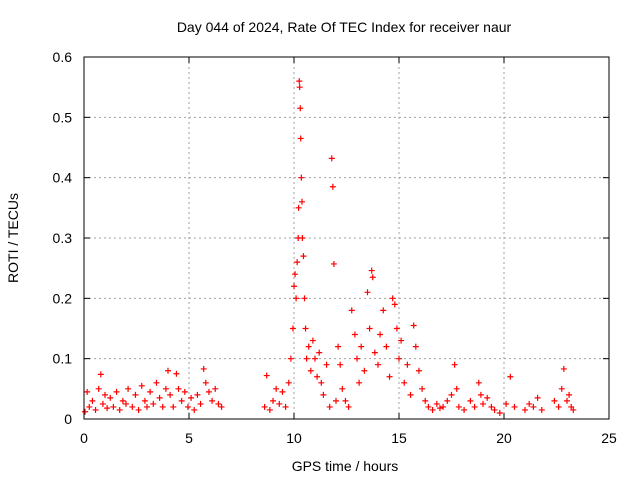  I want to click on y-tick-label: 0.6, so click(63, 57).